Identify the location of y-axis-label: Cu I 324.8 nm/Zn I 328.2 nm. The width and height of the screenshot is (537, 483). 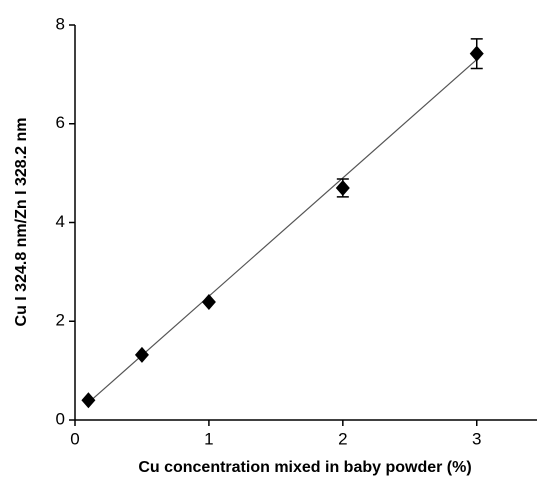
(21, 222).